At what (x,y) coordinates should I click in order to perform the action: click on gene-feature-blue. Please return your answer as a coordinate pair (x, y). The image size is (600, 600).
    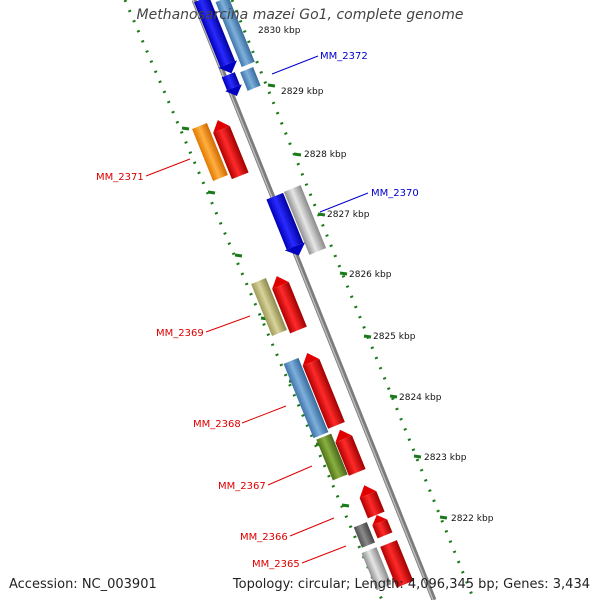
    Looking at the image, I should click on (216, 38).